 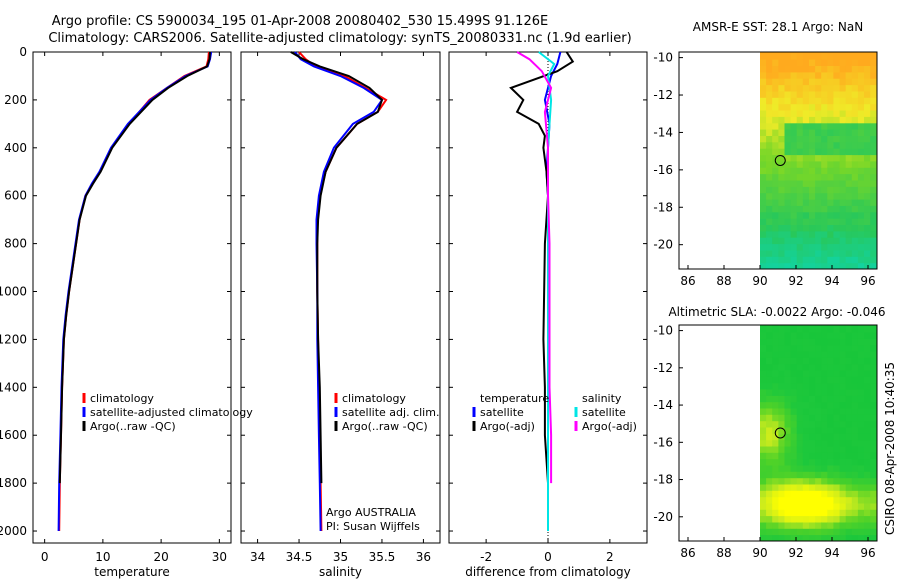 I want to click on salinity-series-satellite-adj-clim-, so click(x=339, y=291).